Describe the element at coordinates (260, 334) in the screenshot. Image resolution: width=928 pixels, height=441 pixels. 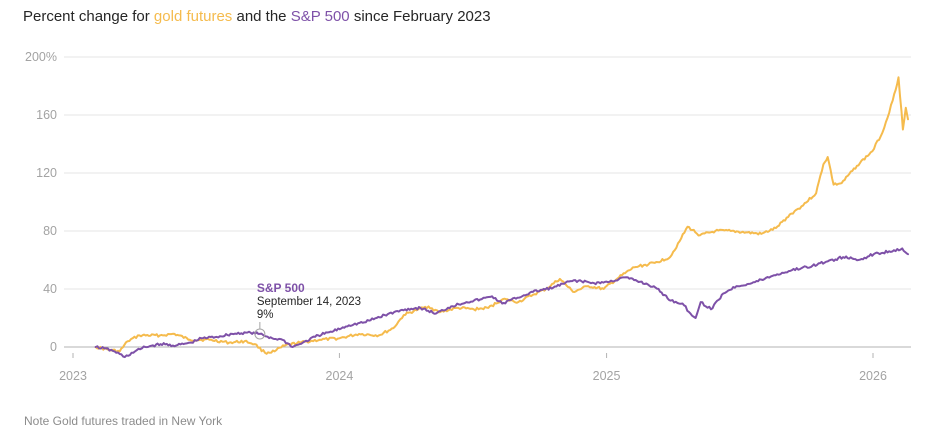
I see `annotation-marker` at that location.